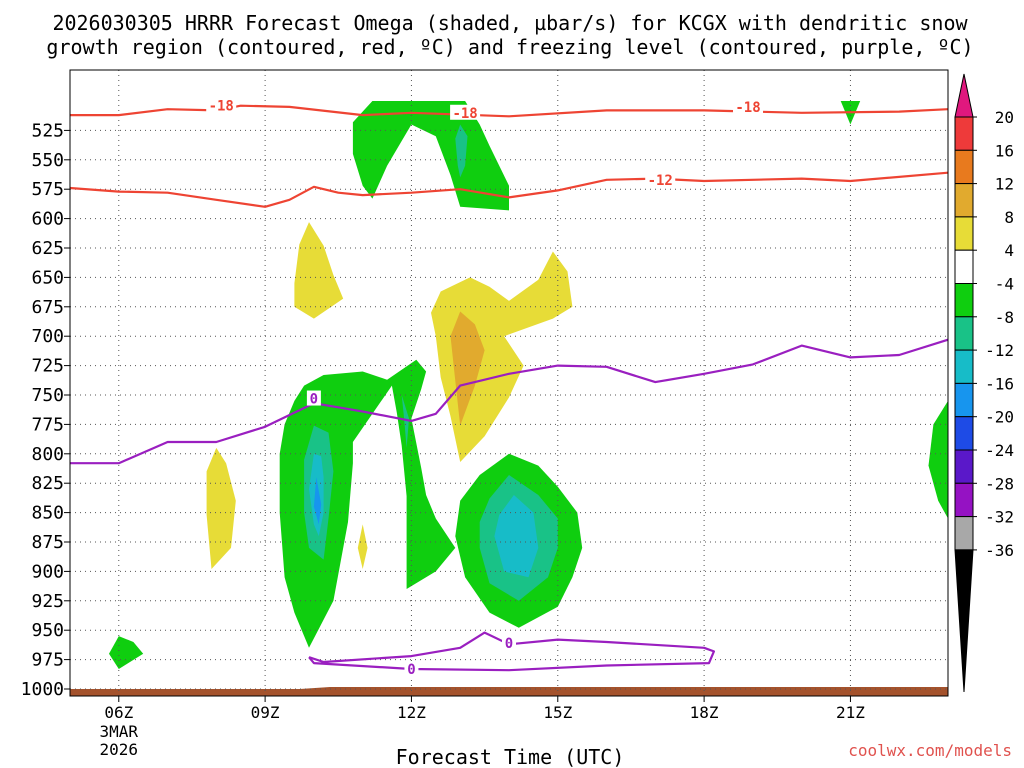  Describe the element at coordinates (704, 712) in the screenshot. I see `x-tick-label-18: 18Z` at that location.